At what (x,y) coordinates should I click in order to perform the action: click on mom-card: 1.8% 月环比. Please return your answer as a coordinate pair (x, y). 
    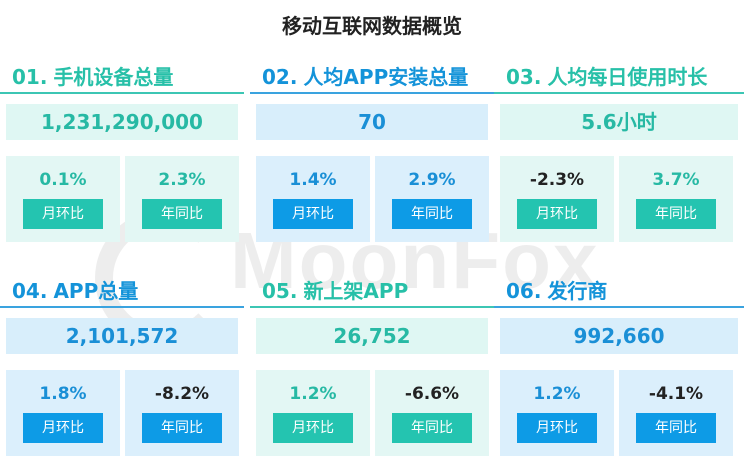
    Looking at the image, I should click on (63, 413).